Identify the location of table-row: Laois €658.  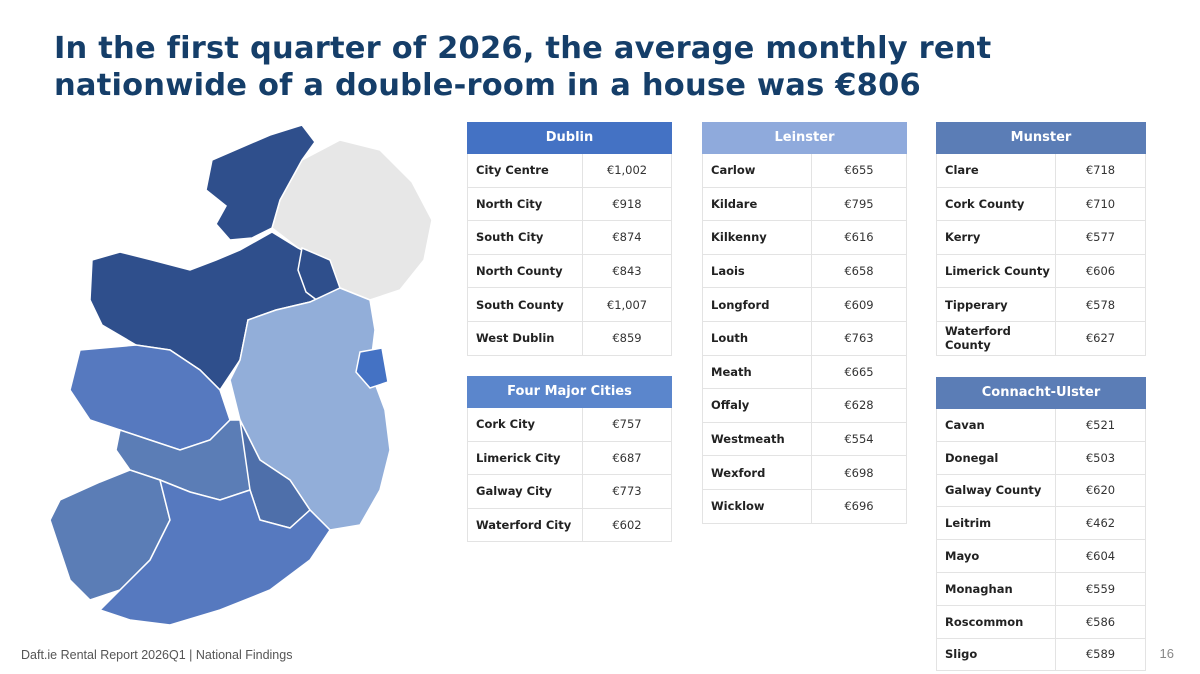
(804, 271).